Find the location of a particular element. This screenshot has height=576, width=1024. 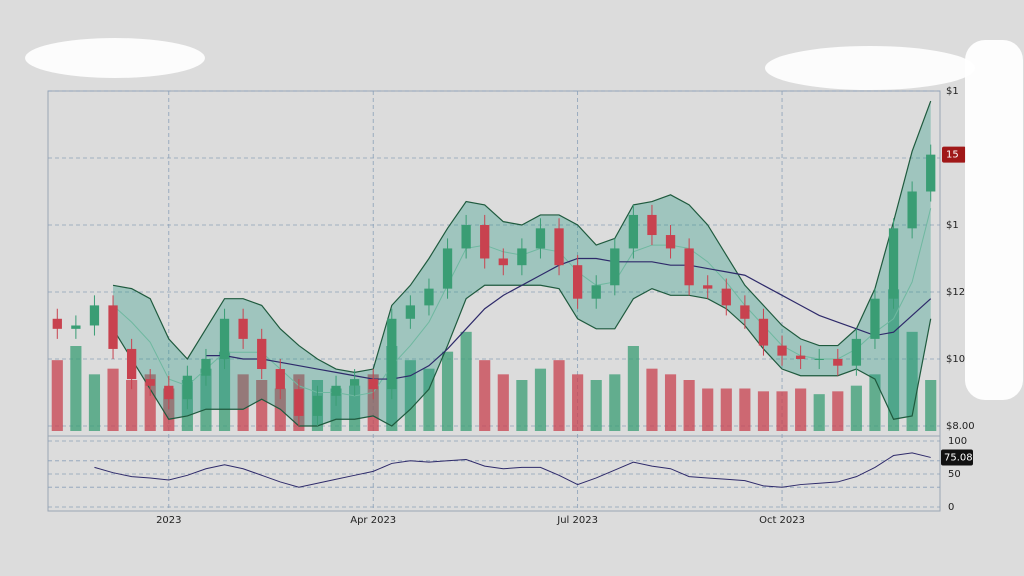

x-tick-label: Jul 2023 is located at coordinates (577, 520).